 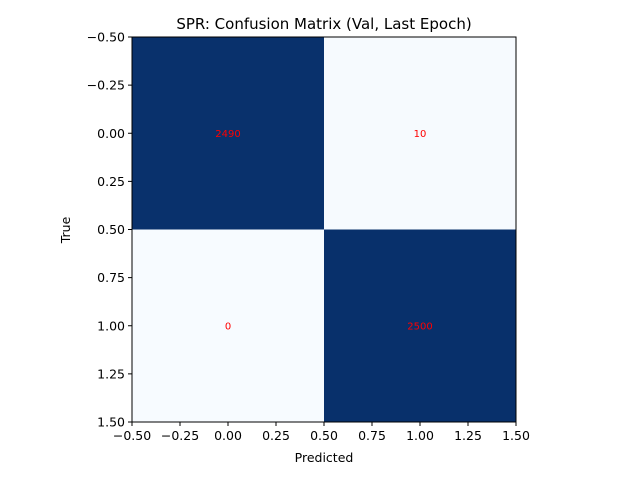 I want to click on cell-label-1-0: 0, so click(x=228, y=326).